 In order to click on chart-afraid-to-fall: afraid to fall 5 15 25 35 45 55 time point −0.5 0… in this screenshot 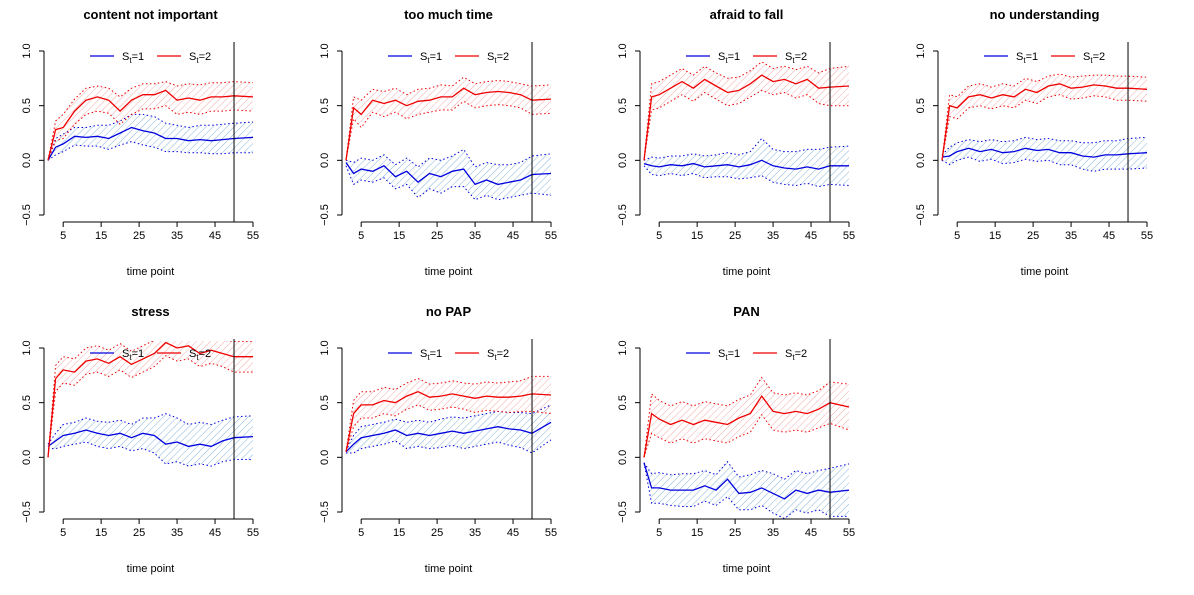, I will do `click(736, 142)`.